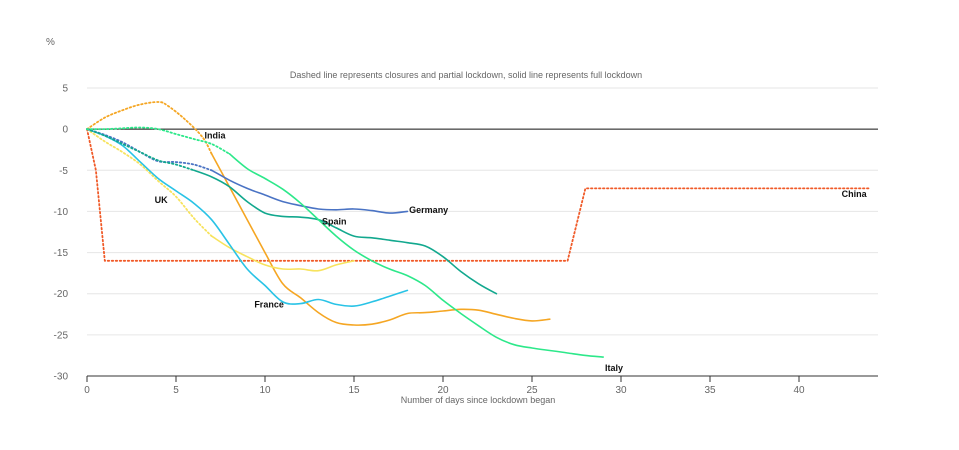  What do you see at coordinates (710, 390) in the screenshot?
I see `x-tick-label: 35` at bounding box center [710, 390].